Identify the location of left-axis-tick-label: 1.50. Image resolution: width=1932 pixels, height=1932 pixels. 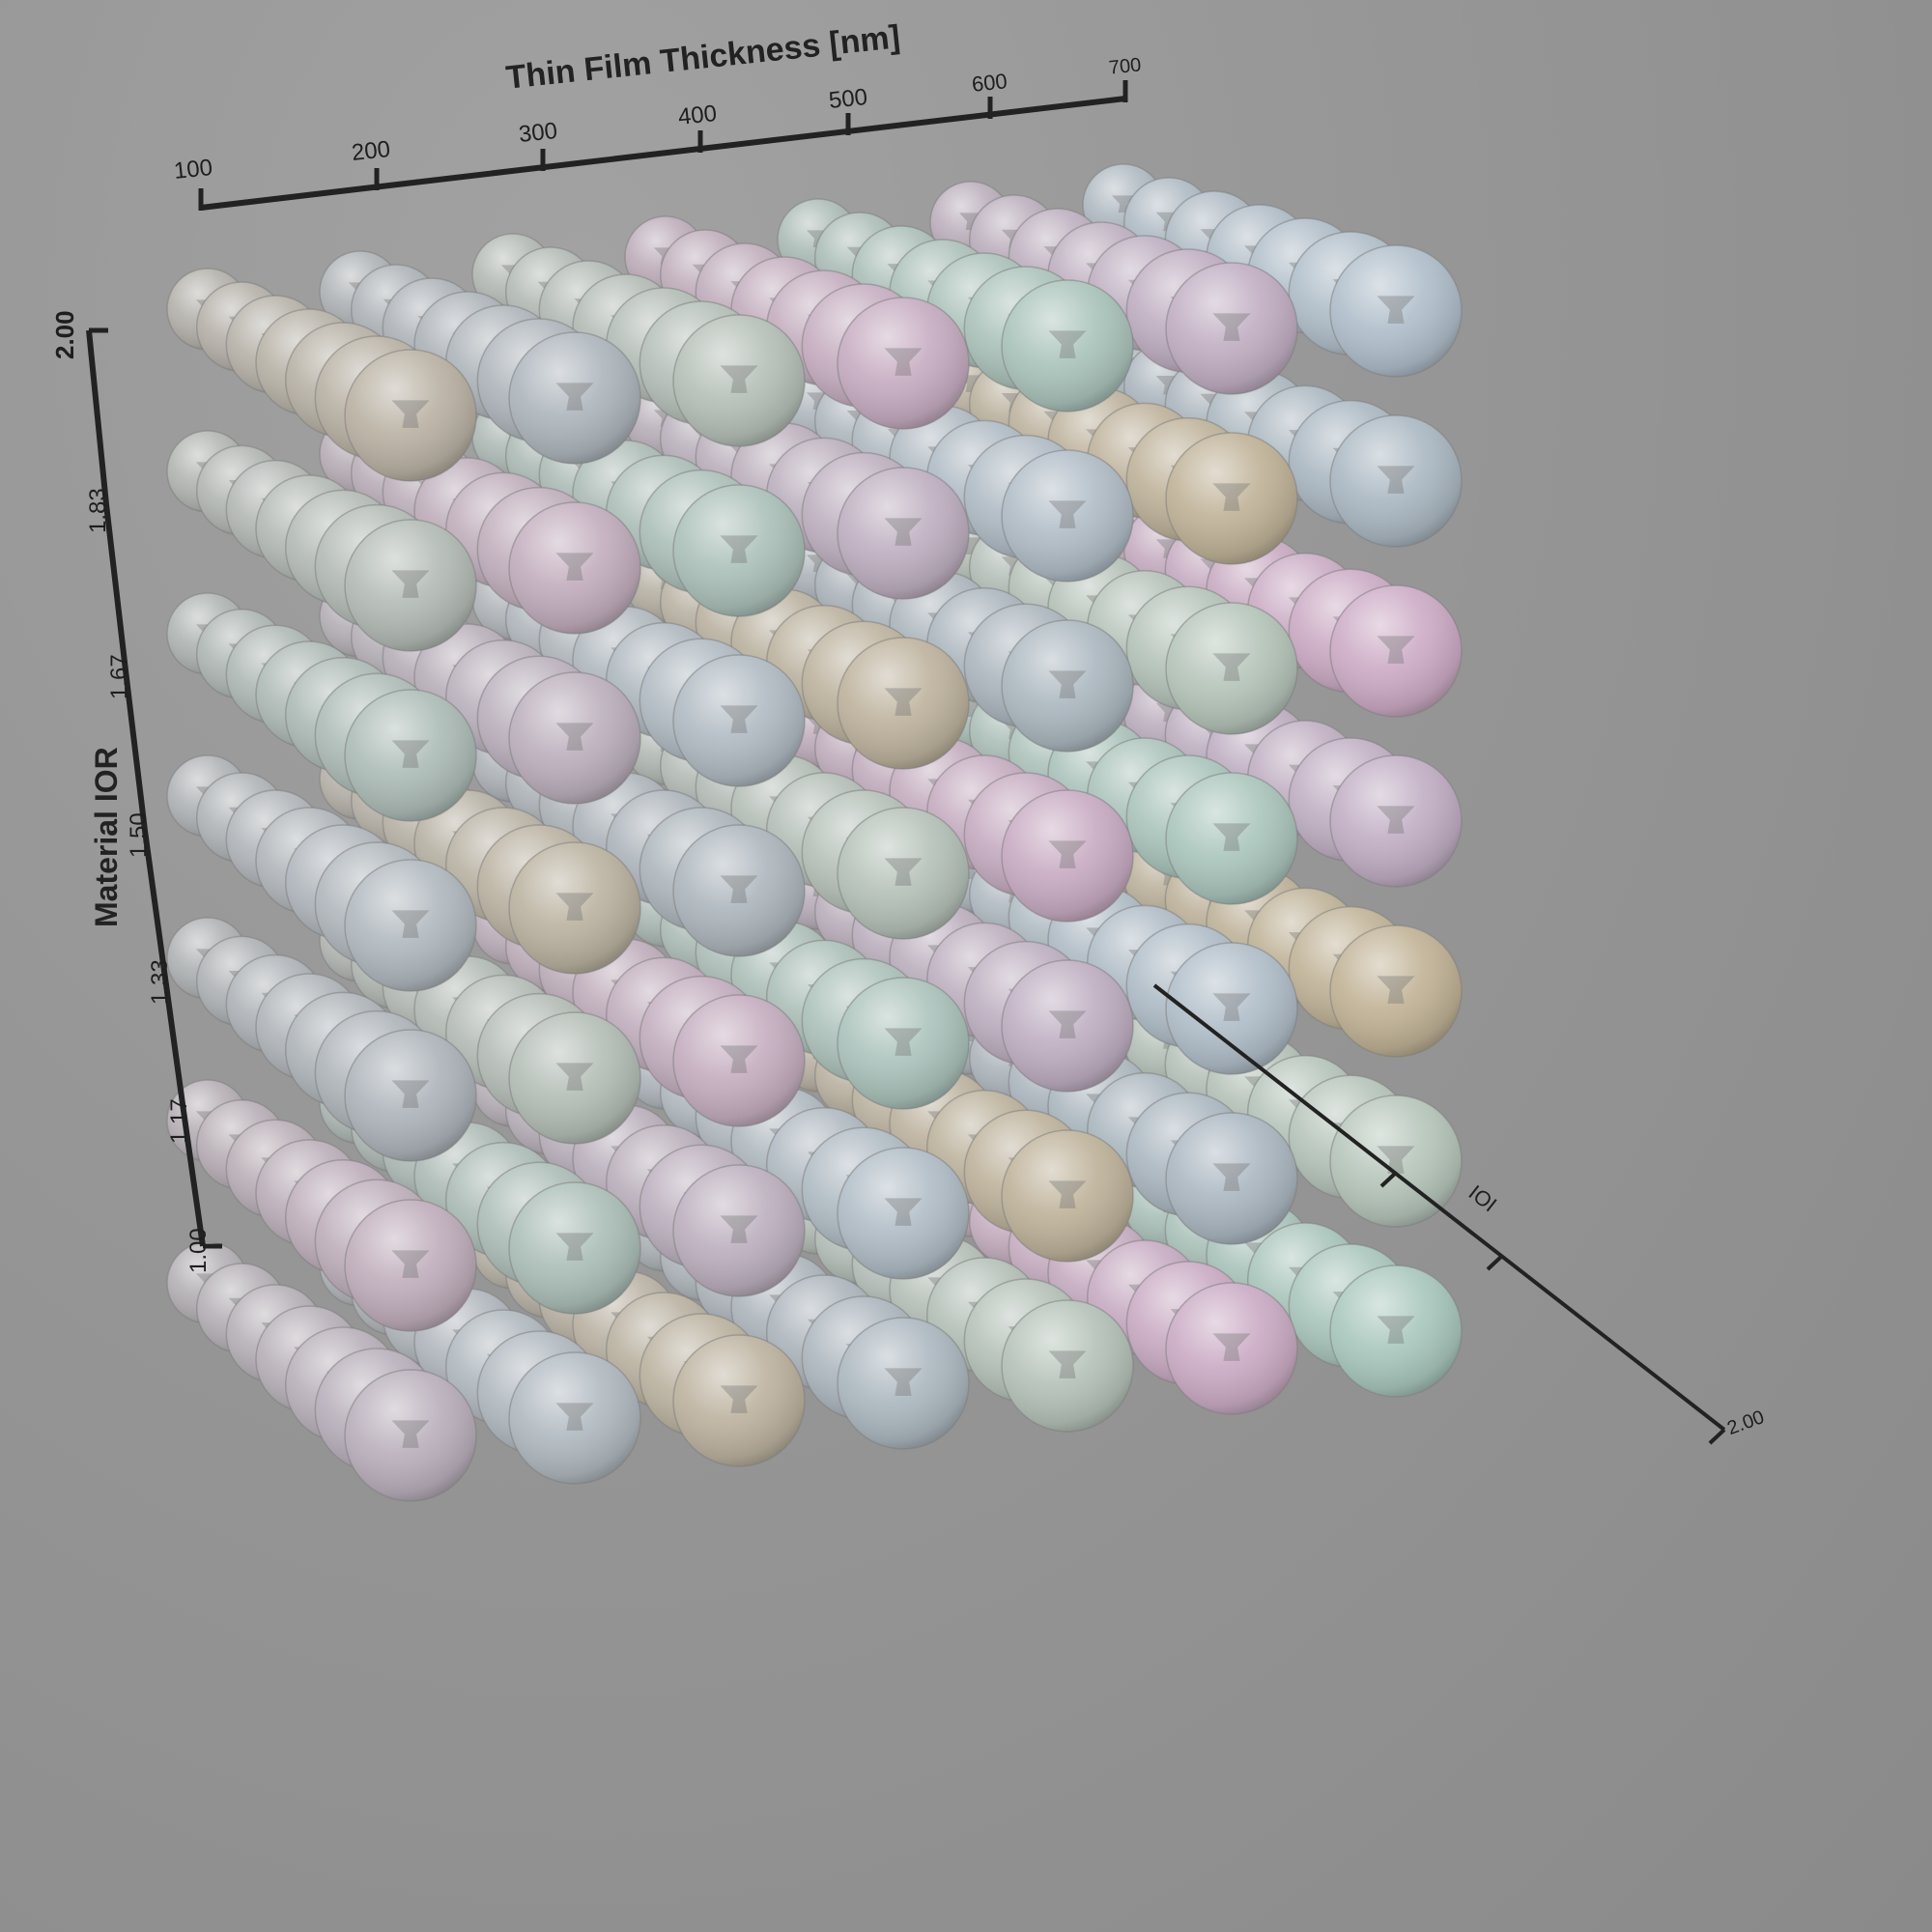
(139, 835).